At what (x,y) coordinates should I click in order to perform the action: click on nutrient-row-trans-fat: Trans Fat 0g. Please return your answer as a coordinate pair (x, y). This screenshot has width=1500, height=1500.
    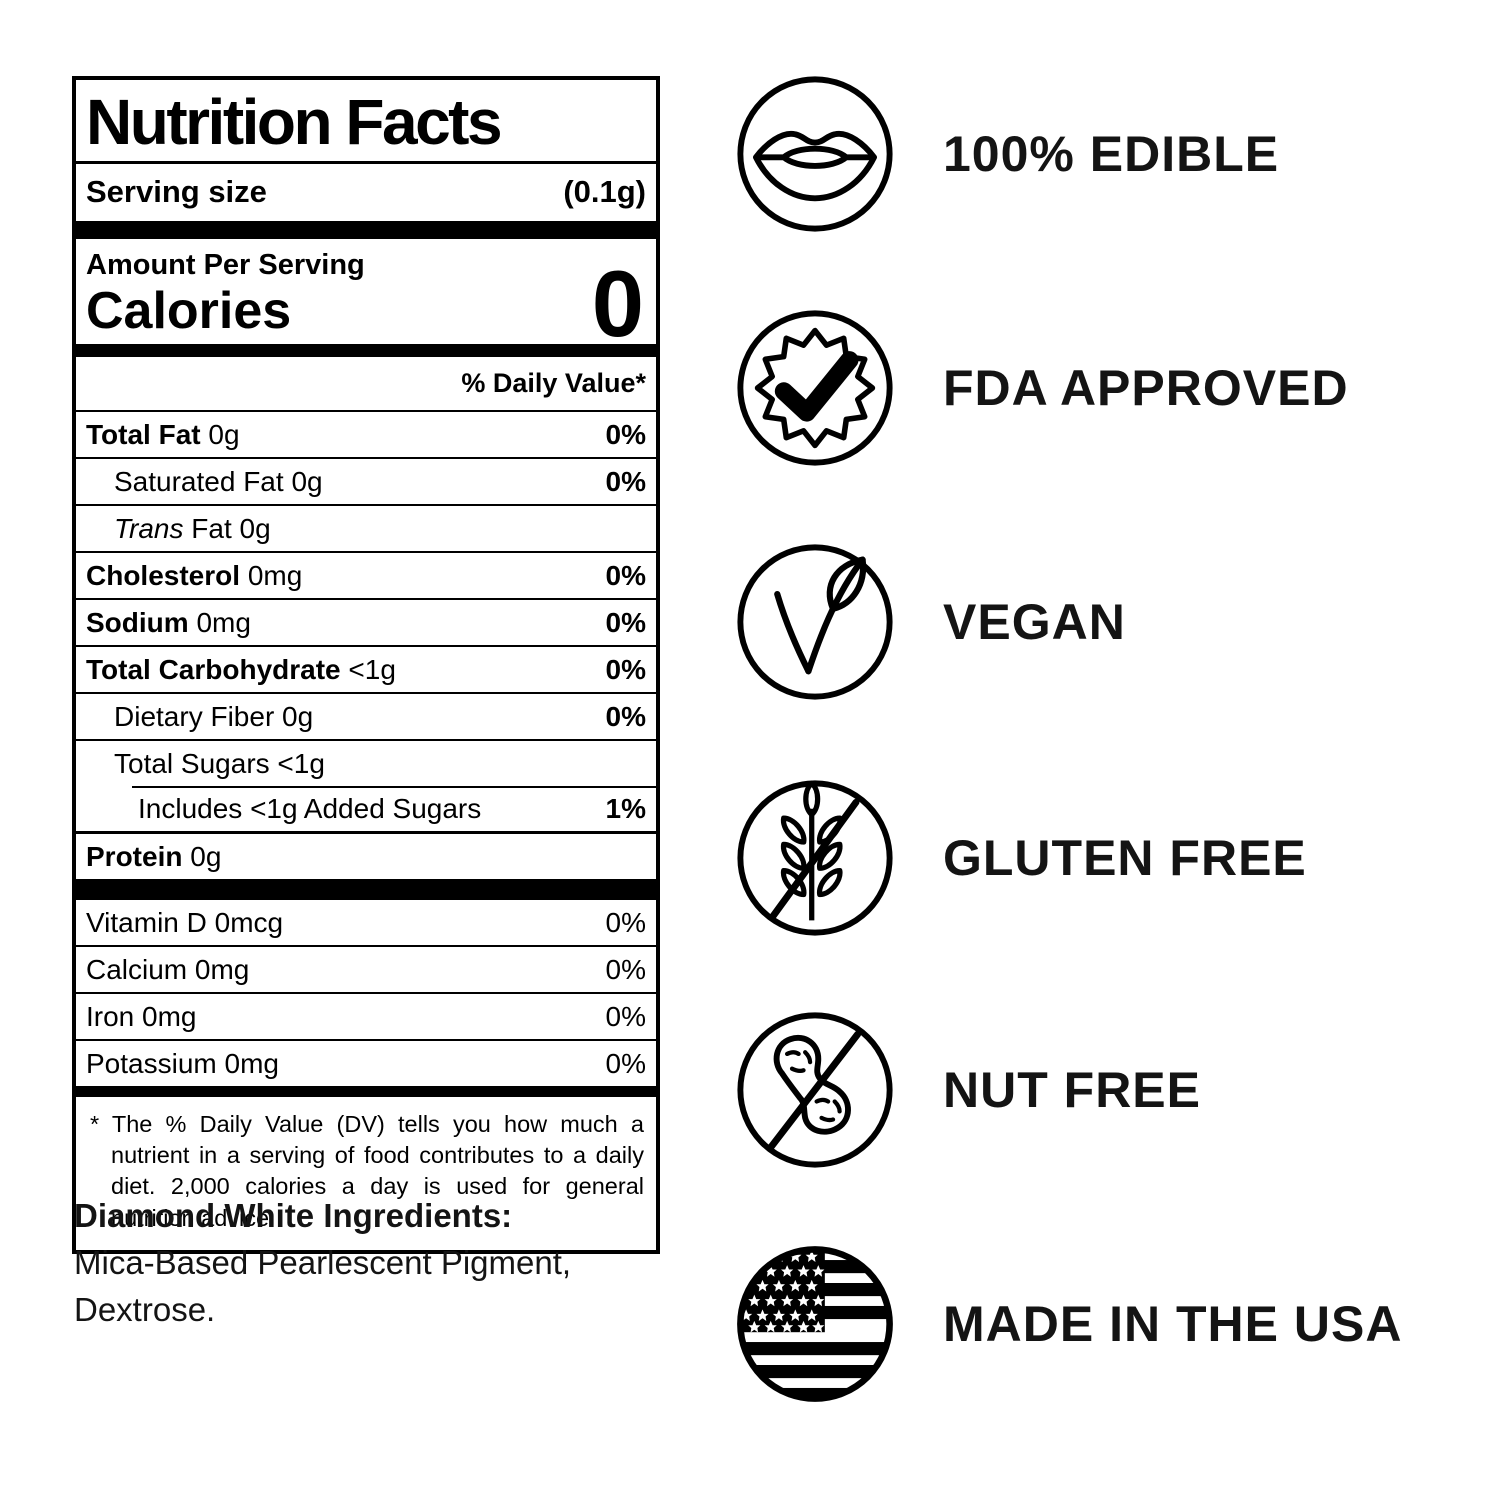
    Looking at the image, I should click on (366, 529).